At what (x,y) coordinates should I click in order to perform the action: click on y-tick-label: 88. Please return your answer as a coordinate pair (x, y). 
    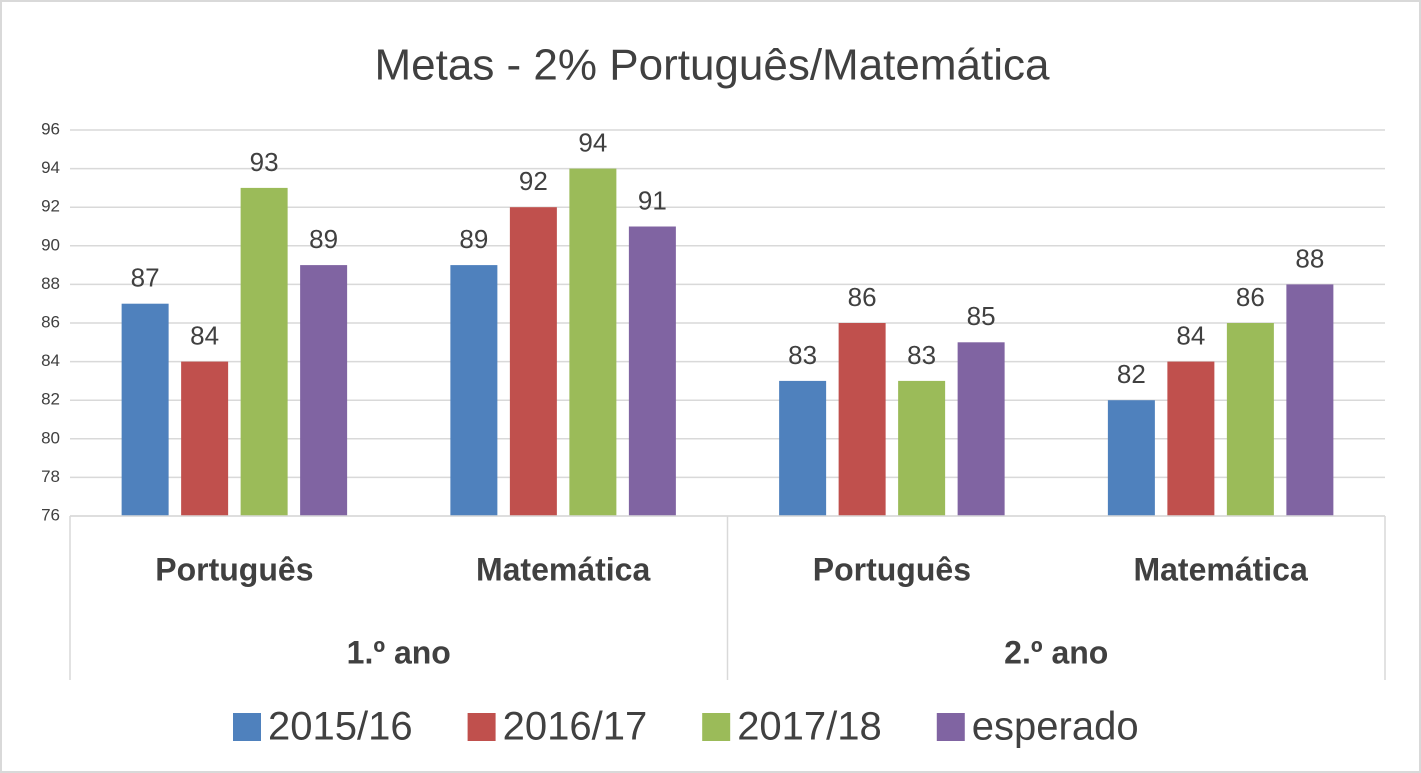
    Looking at the image, I should click on (50, 283).